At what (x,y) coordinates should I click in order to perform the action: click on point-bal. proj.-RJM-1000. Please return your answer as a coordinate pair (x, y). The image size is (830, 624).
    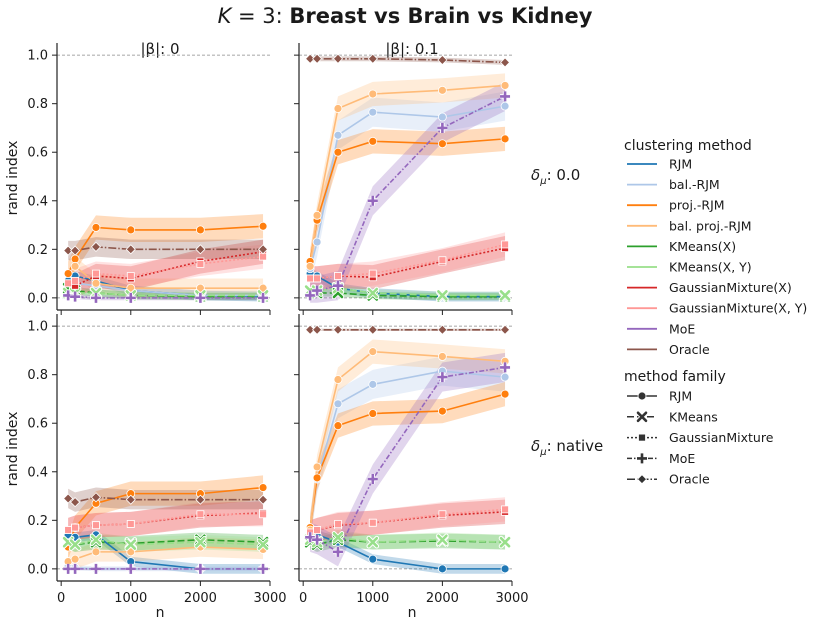
    Looking at the image, I should click on (373, 352).